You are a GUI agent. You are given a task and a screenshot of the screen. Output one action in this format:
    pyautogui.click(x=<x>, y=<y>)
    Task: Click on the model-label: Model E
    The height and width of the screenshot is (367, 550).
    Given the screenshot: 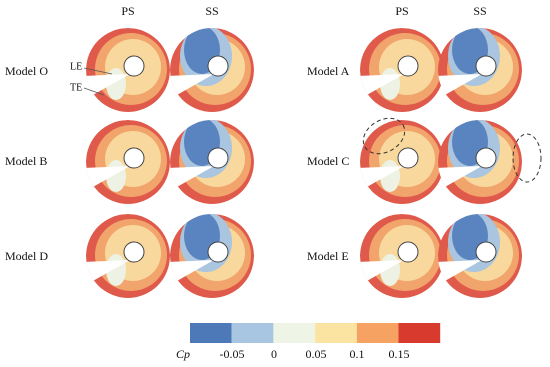 What is the action you would take?
    pyautogui.click(x=328, y=256)
    